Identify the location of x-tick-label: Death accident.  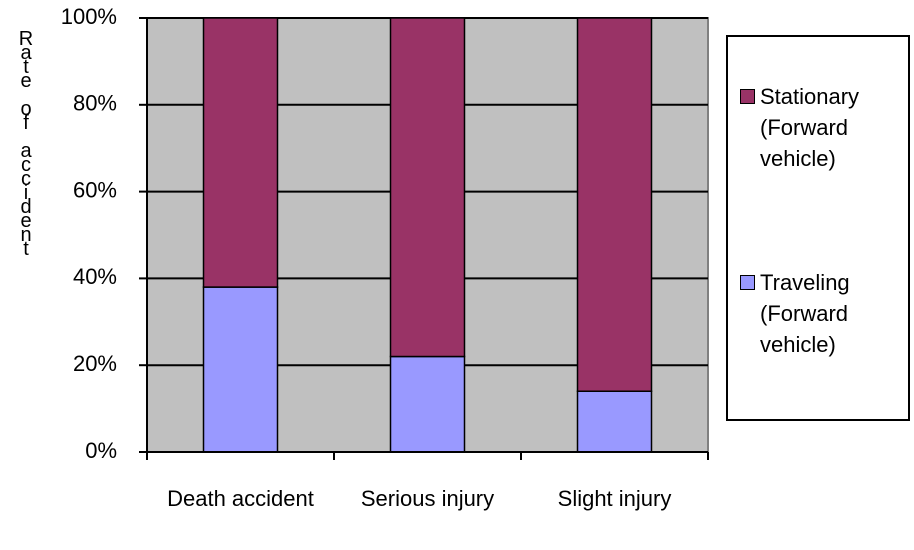
(240, 498).